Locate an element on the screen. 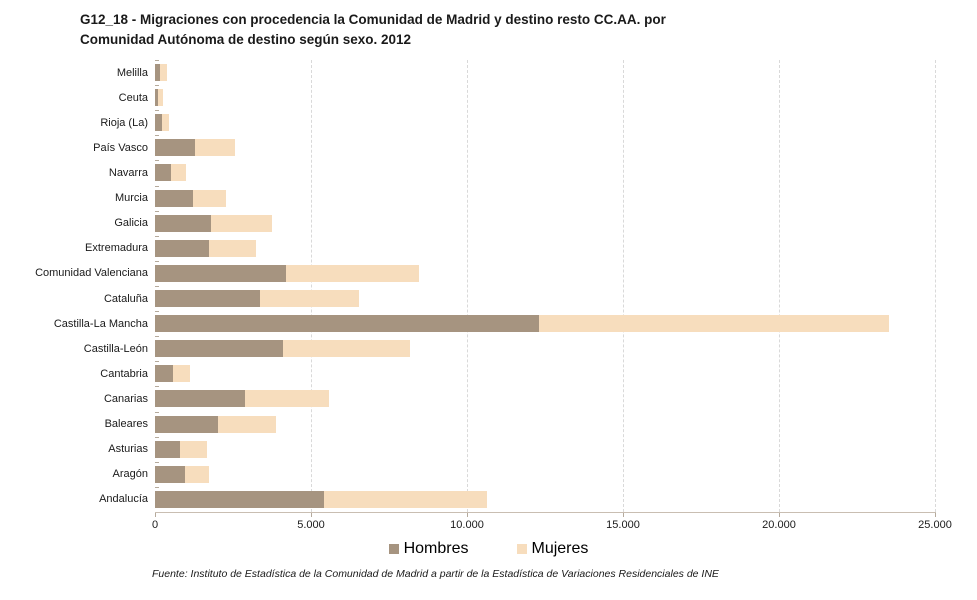  category-label: Galicia is located at coordinates (131, 223).